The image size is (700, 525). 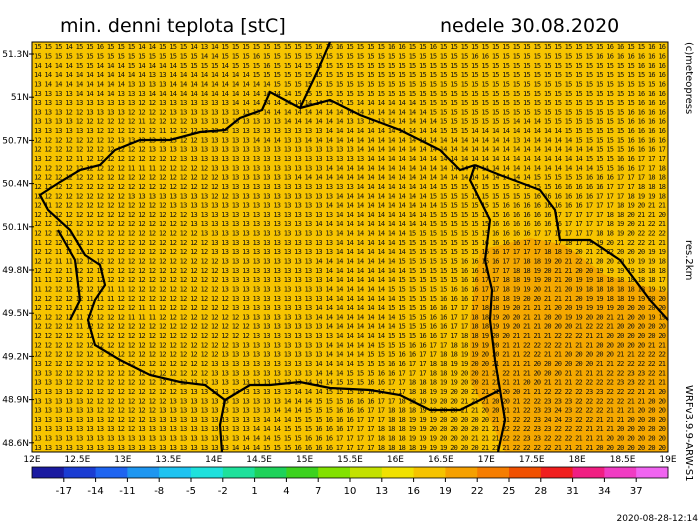 I want to click on lat-label: 48.6N, so click(x=15, y=444).